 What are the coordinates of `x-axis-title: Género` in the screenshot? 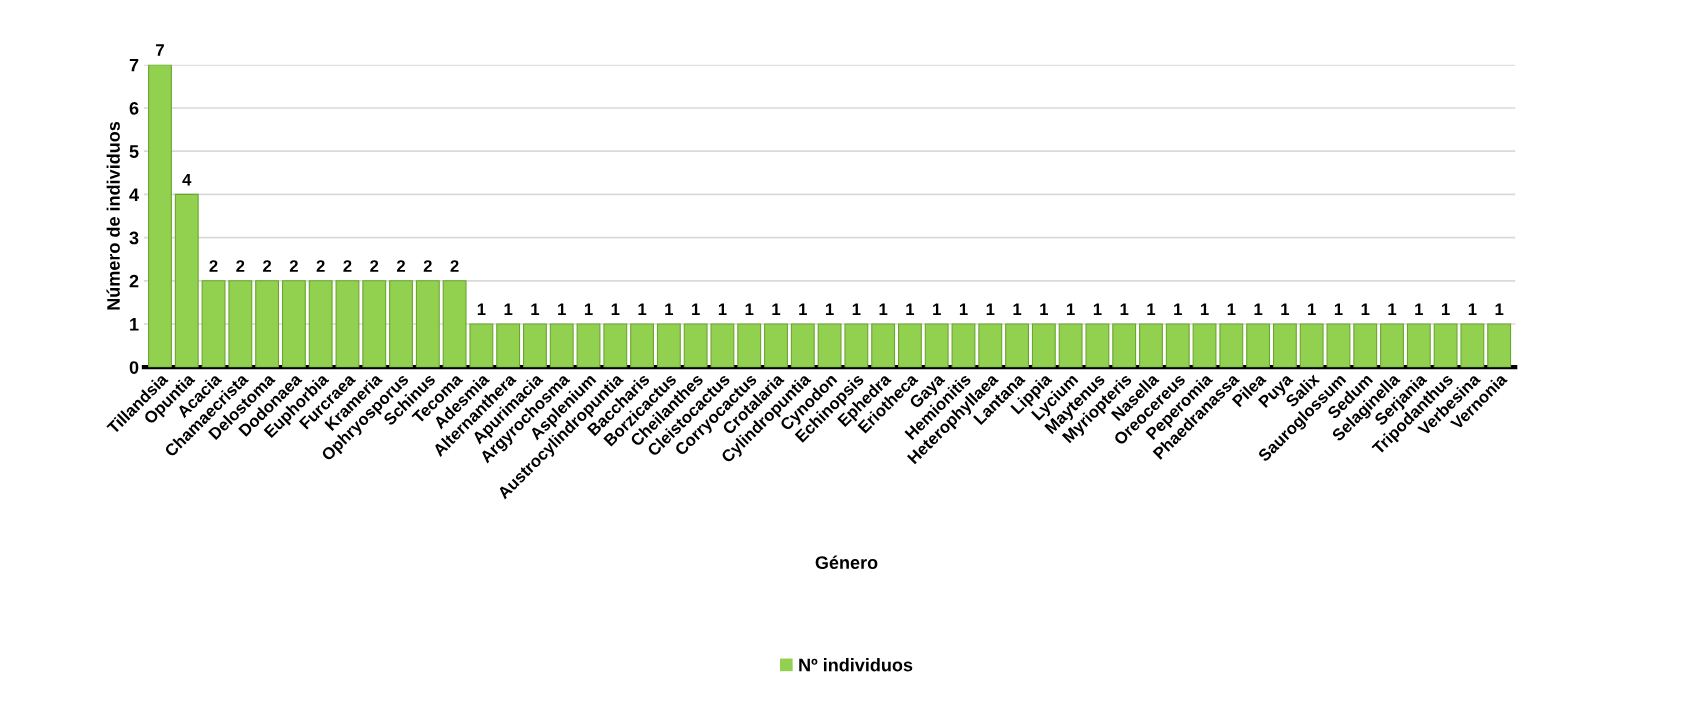 It's located at (846, 562).